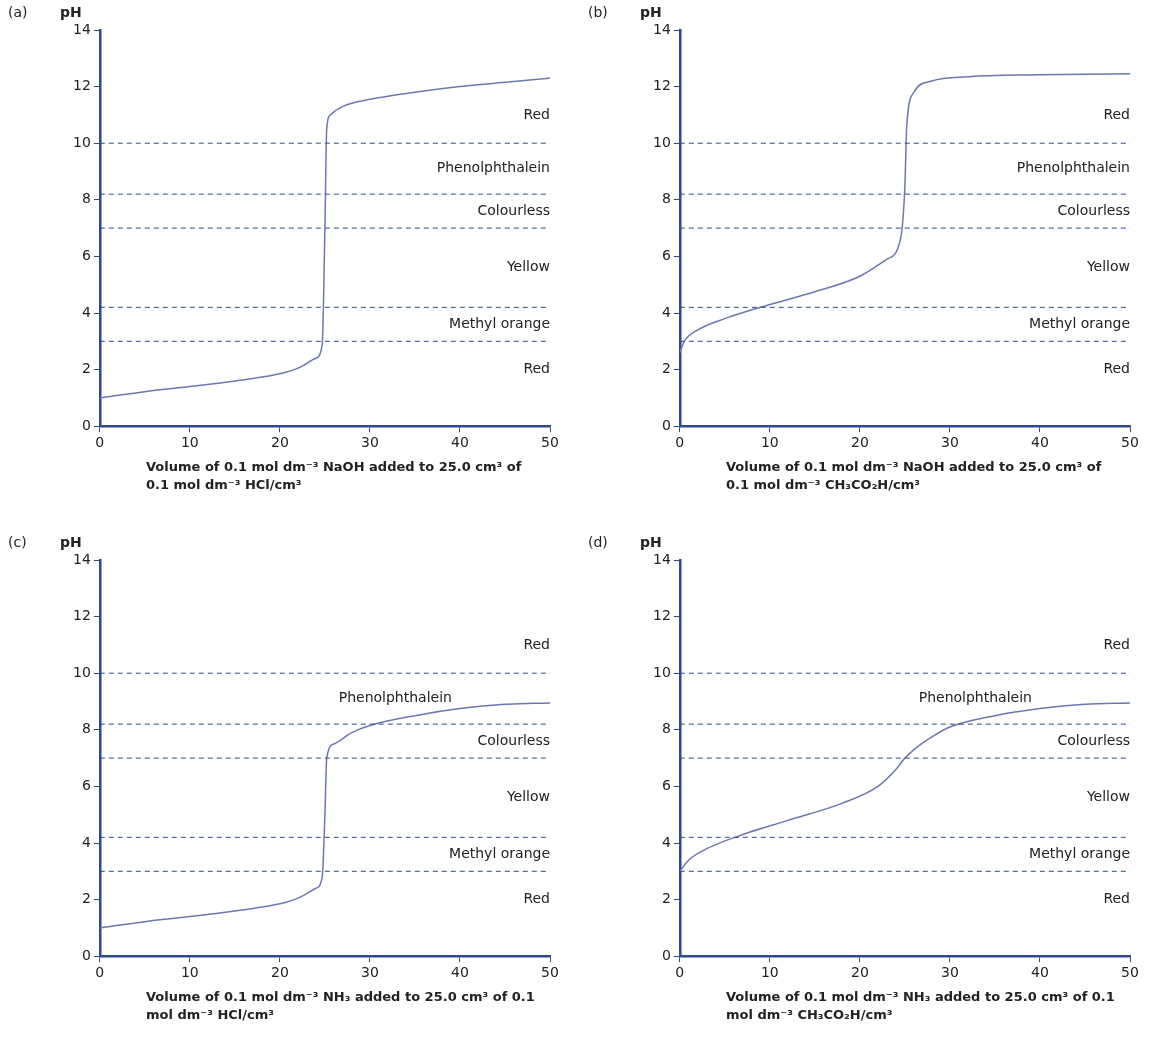 The height and width of the screenshot is (1053, 1156). I want to click on x-axis-title: Volume of 0.1 mol dm⁻³ NaOH added to 25.0 cm³ of 0.1 mol dm⁻³ HCl/cm³, so click(334, 476).